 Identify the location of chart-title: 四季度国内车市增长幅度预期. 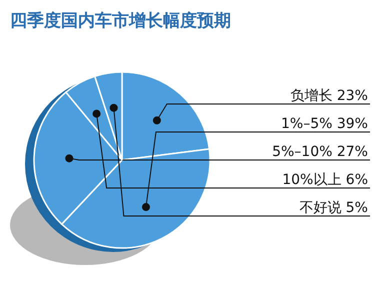
(120, 21).